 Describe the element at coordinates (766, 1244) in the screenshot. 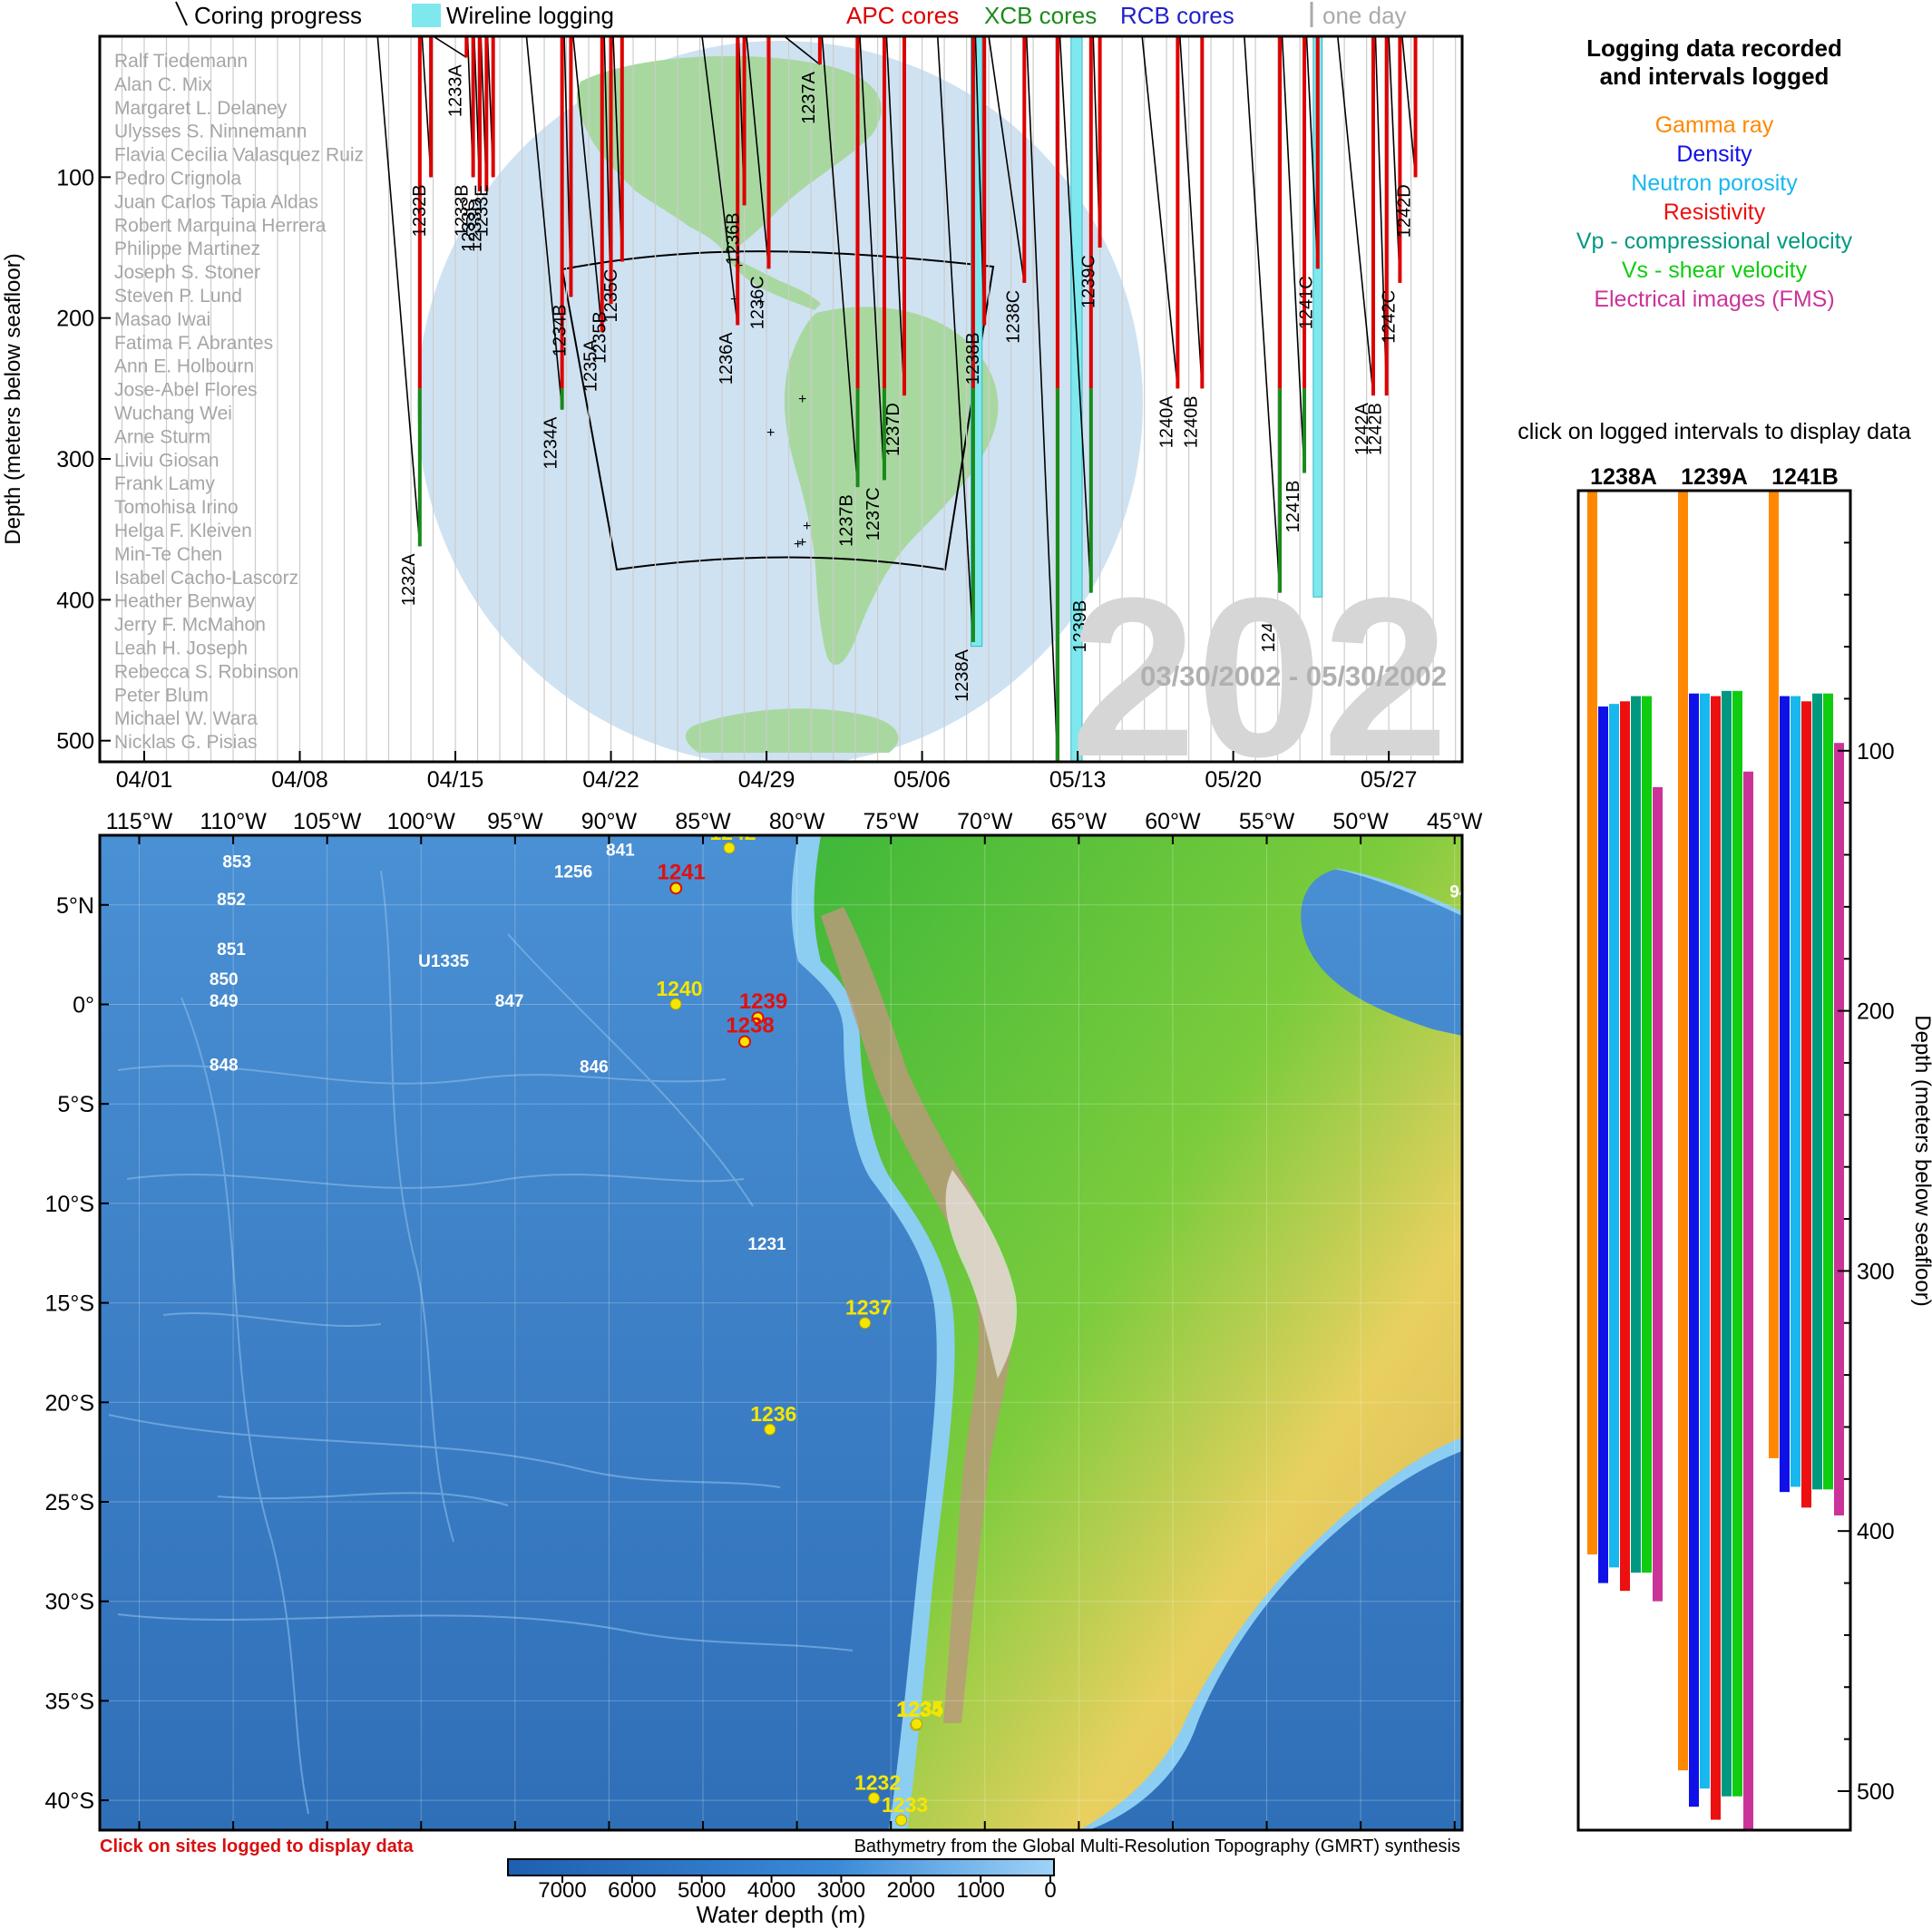

I see `site-label-other: 1231` at that location.